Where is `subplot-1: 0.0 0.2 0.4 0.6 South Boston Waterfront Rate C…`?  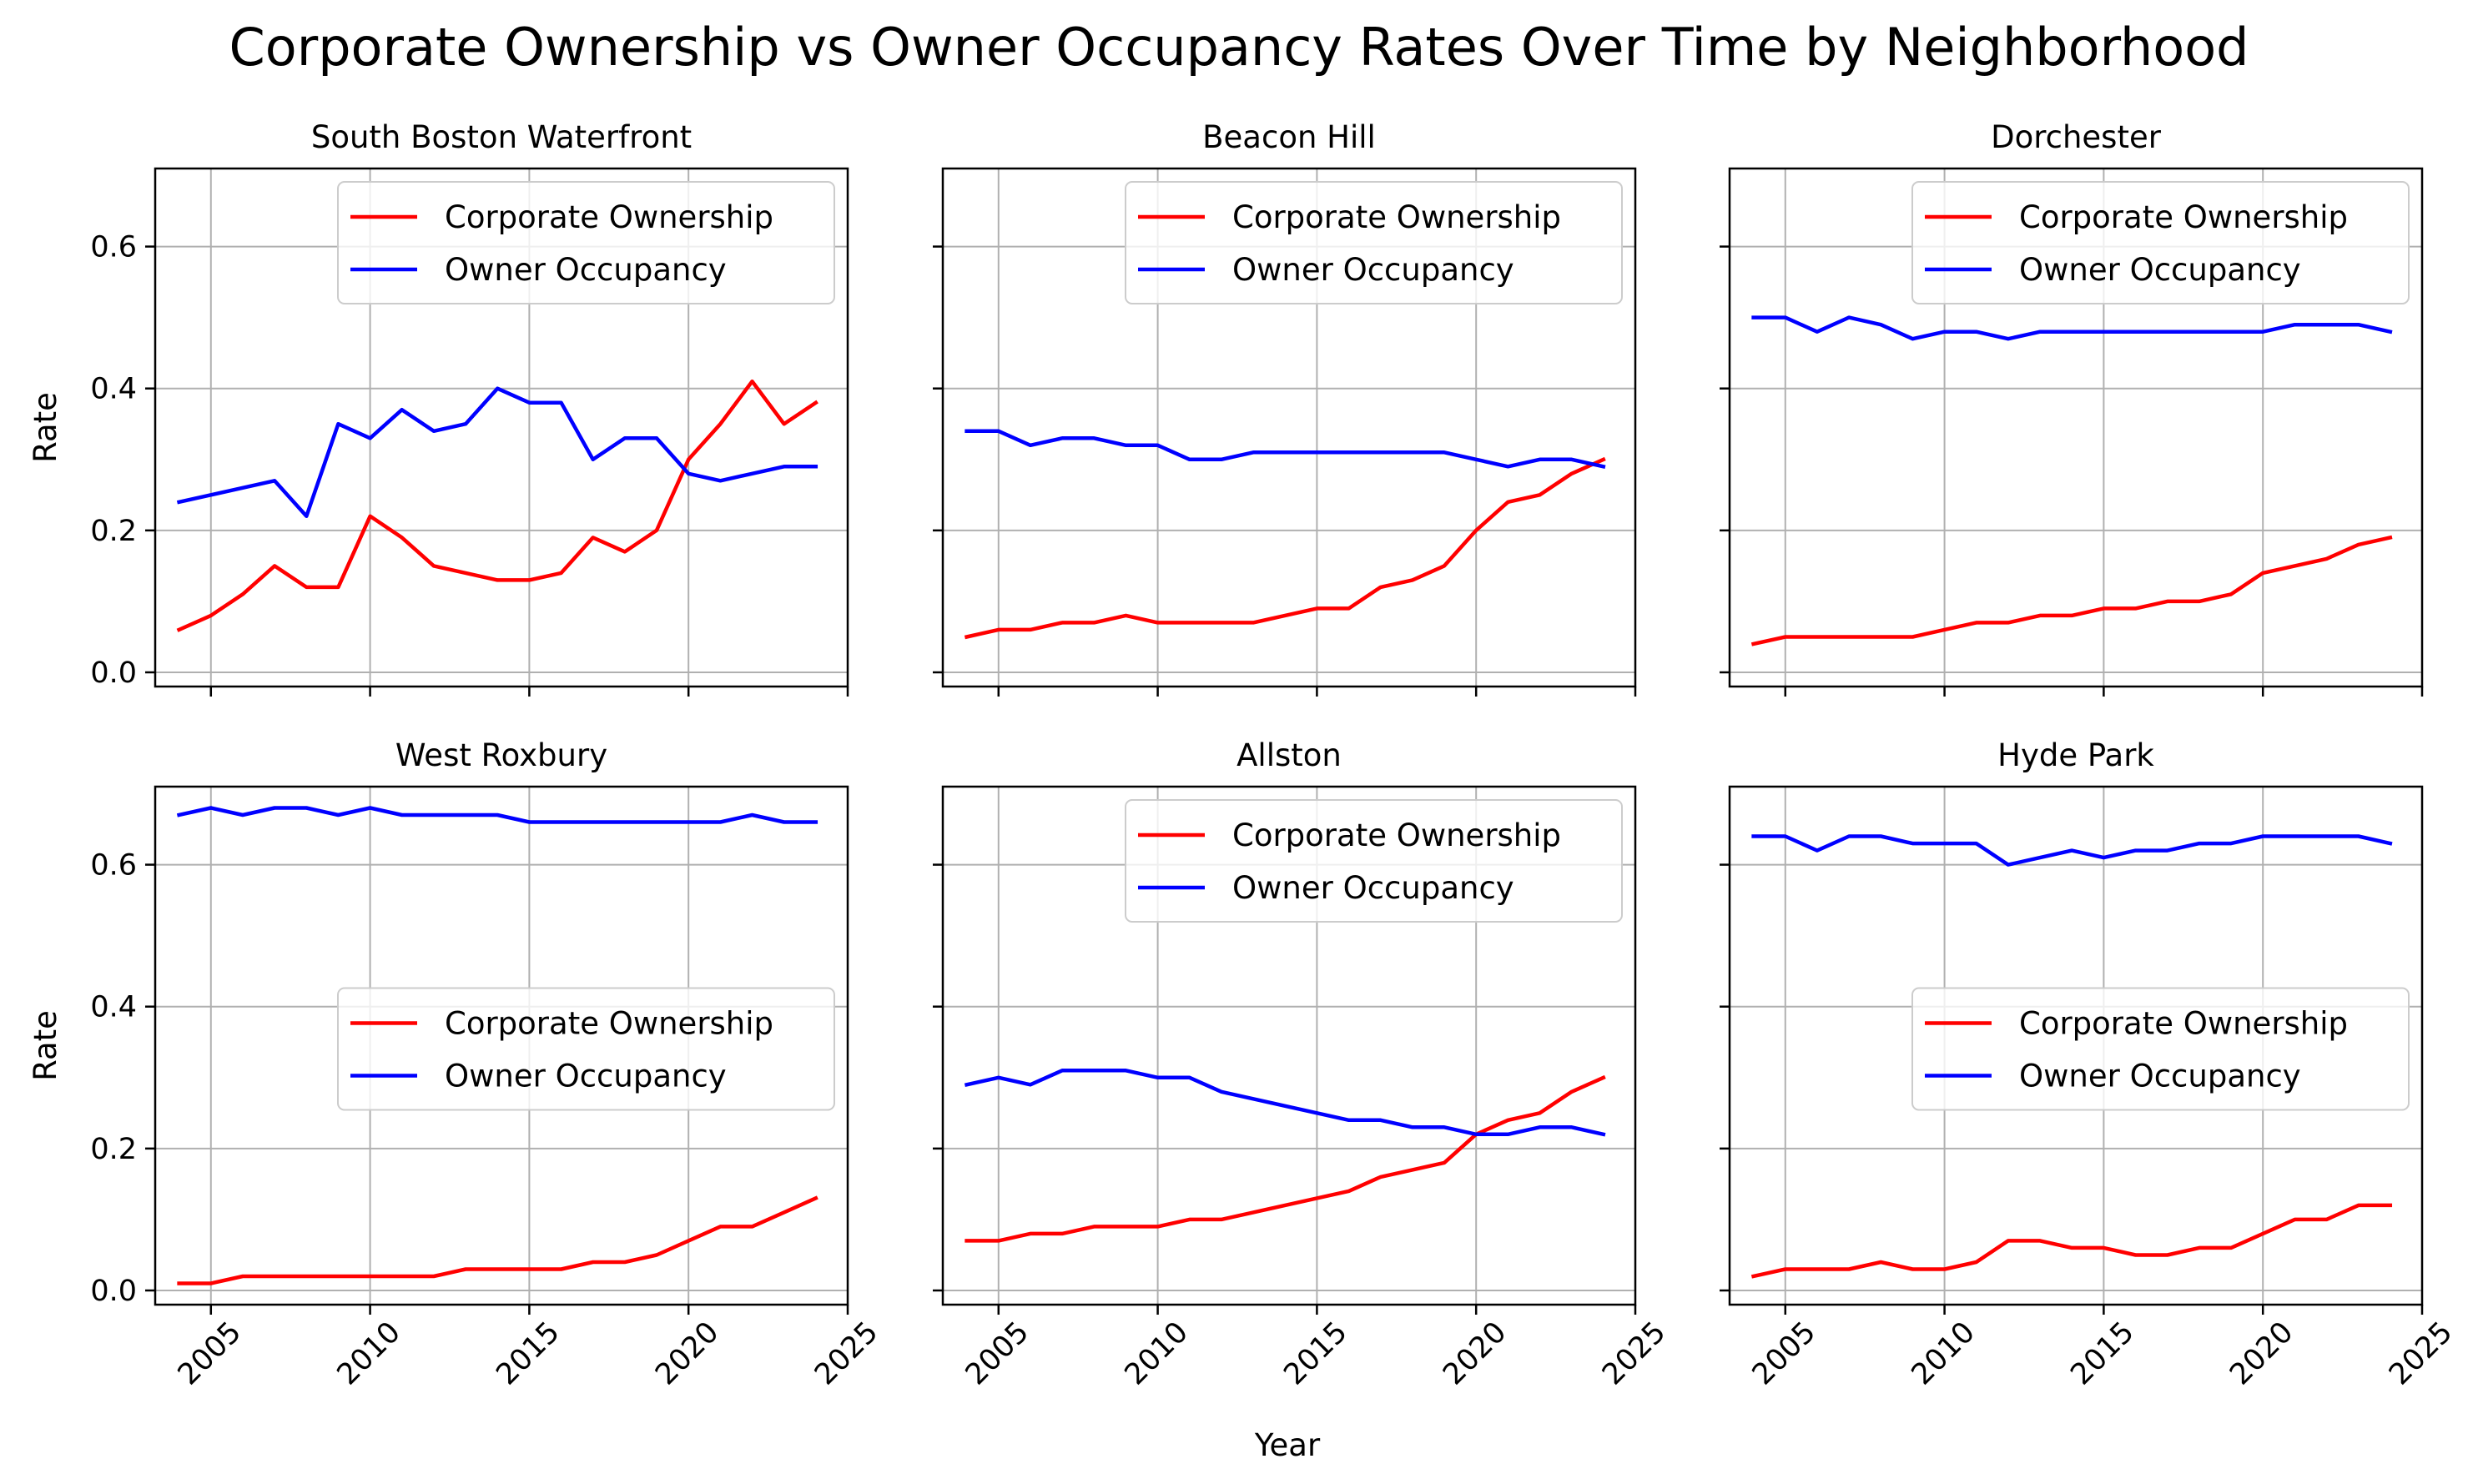
subplot-1: 0.0 0.2 0.4 0.6 South Boston Waterfront Rate C… is located at coordinates (438, 408).